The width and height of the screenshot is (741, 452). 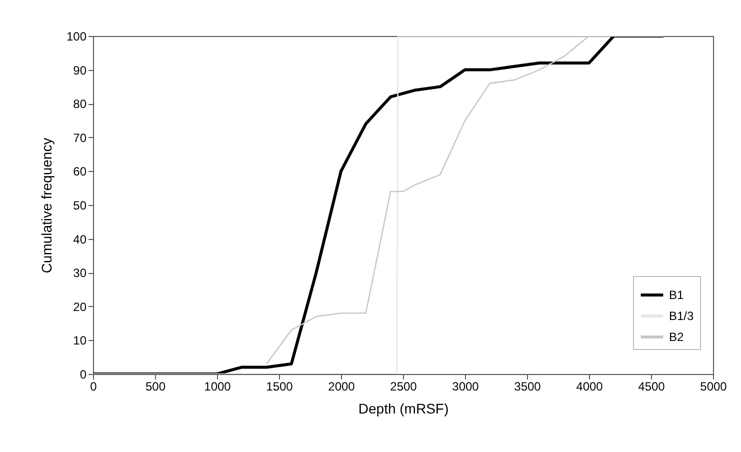 I want to click on y-tick-label: 90, so click(x=80, y=70).